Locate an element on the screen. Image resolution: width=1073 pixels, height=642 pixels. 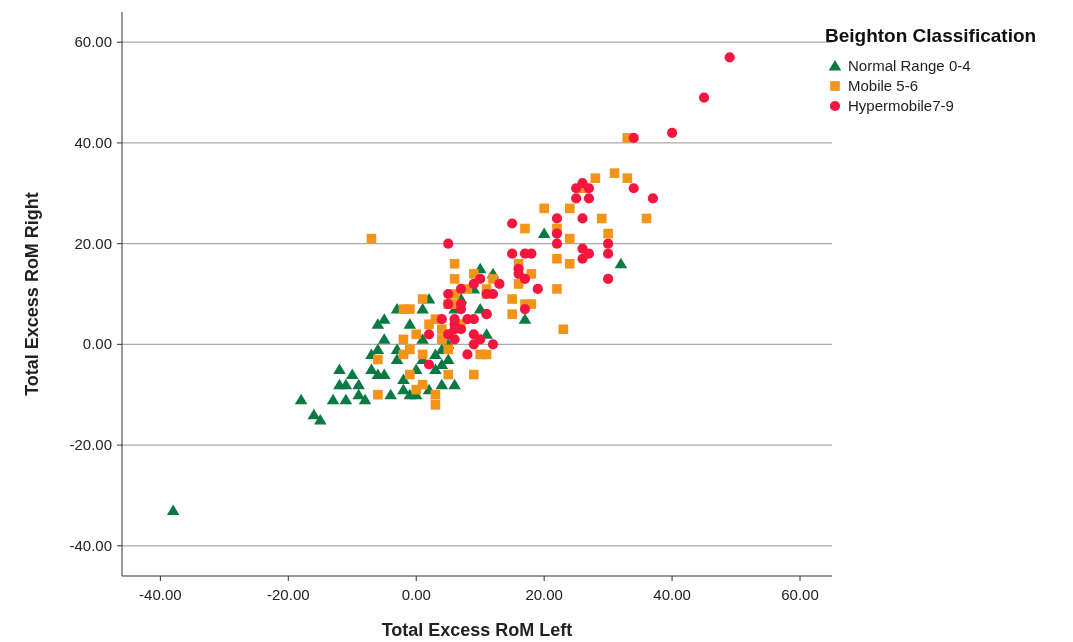
legend-label: Mobile 5-6 is located at coordinates (883, 85).